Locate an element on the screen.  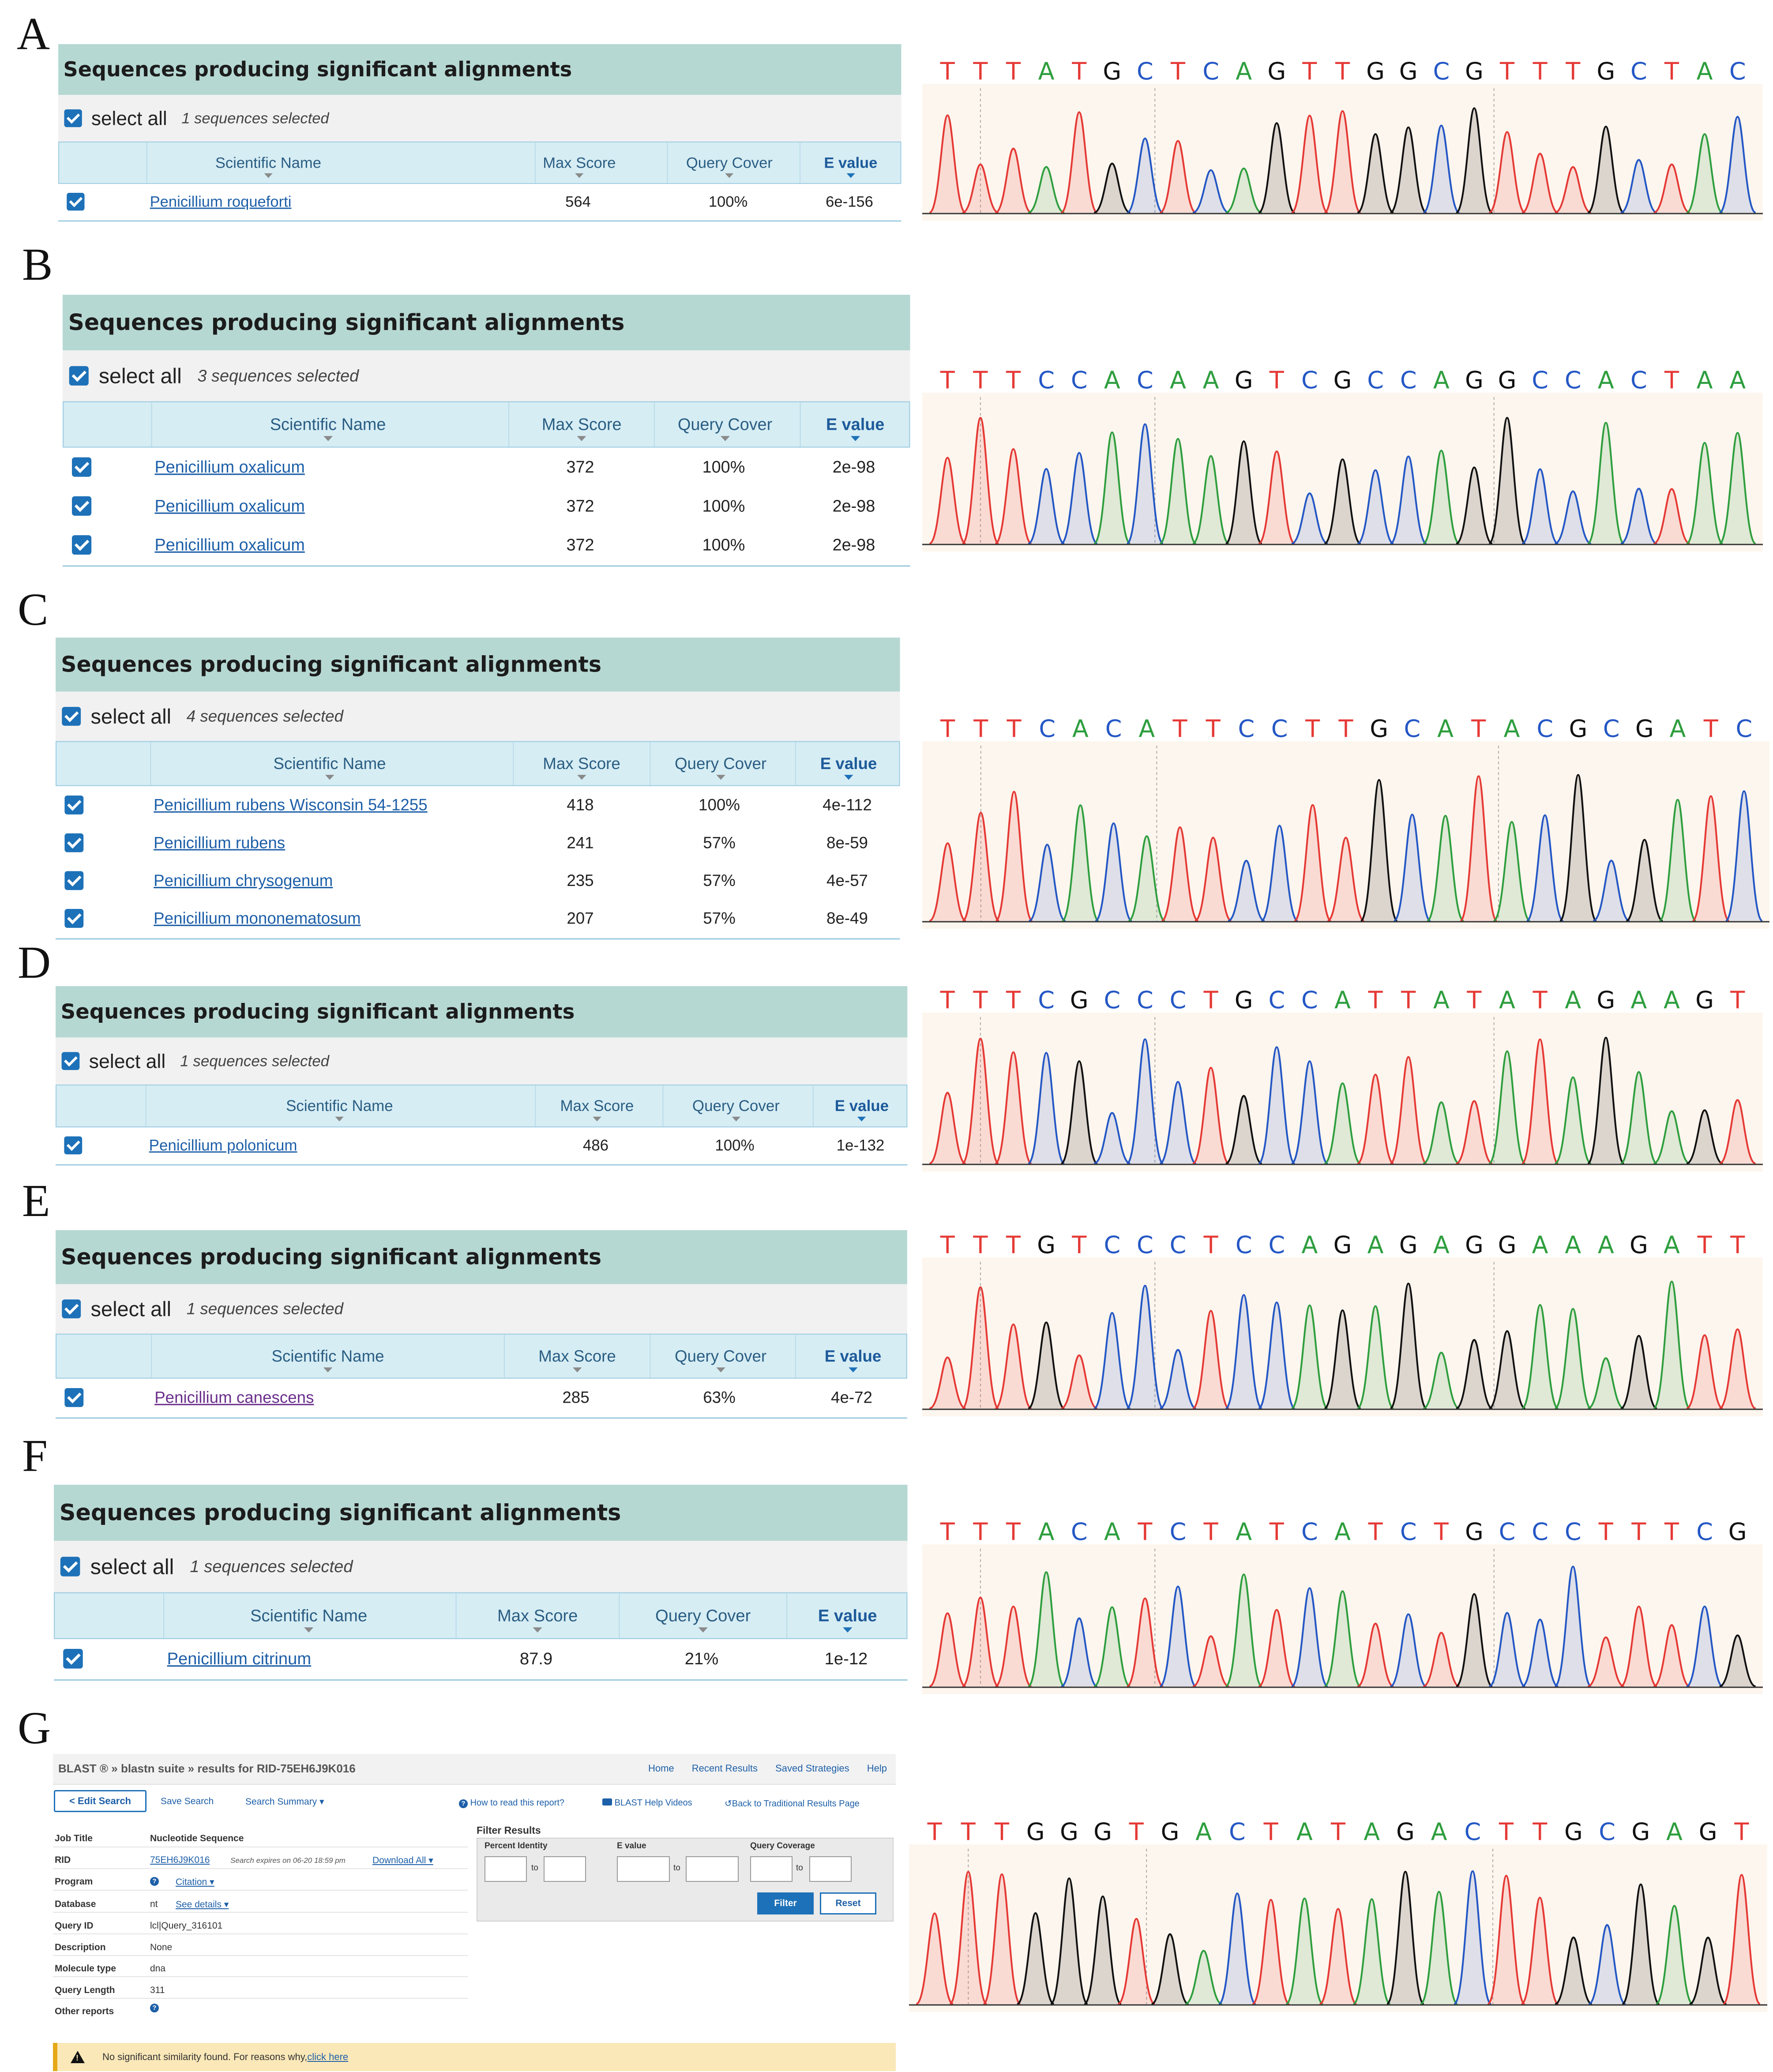
scientific-name-link: Penicillium rubens is located at coordinates (220, 842).